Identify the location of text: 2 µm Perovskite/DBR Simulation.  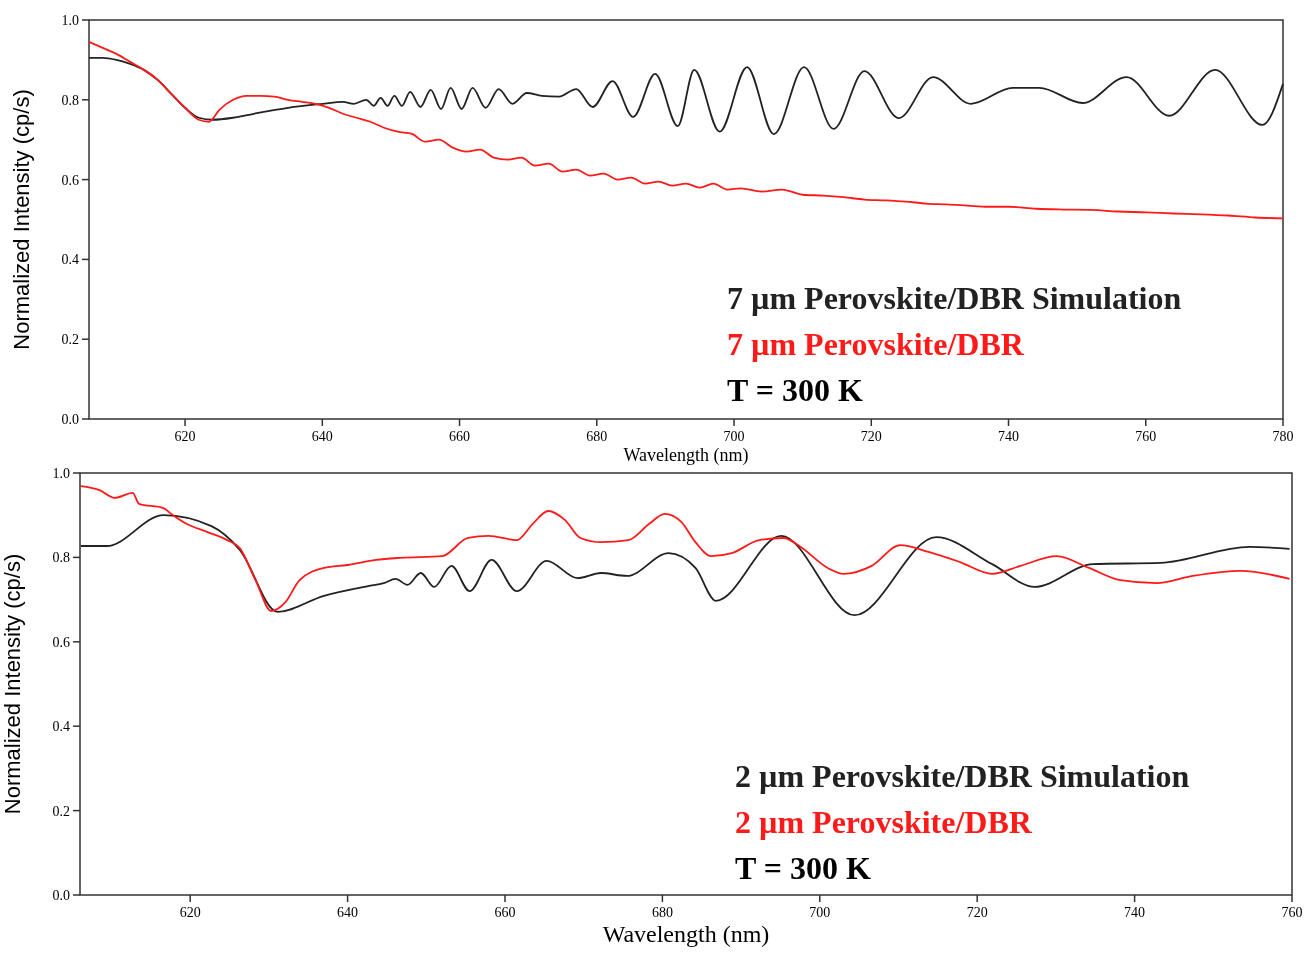
(962, 776).